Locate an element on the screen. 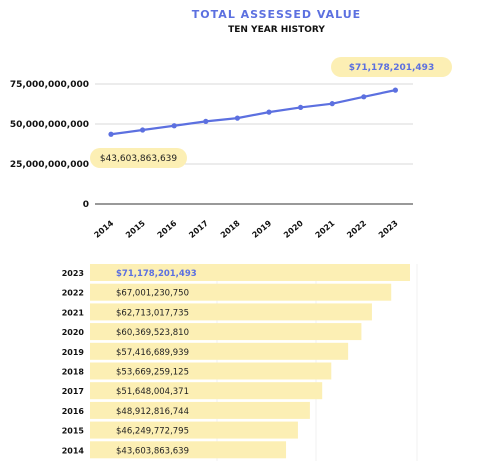  bar-value-label: $62,713,017,735 is located at coordinates (152, 313).